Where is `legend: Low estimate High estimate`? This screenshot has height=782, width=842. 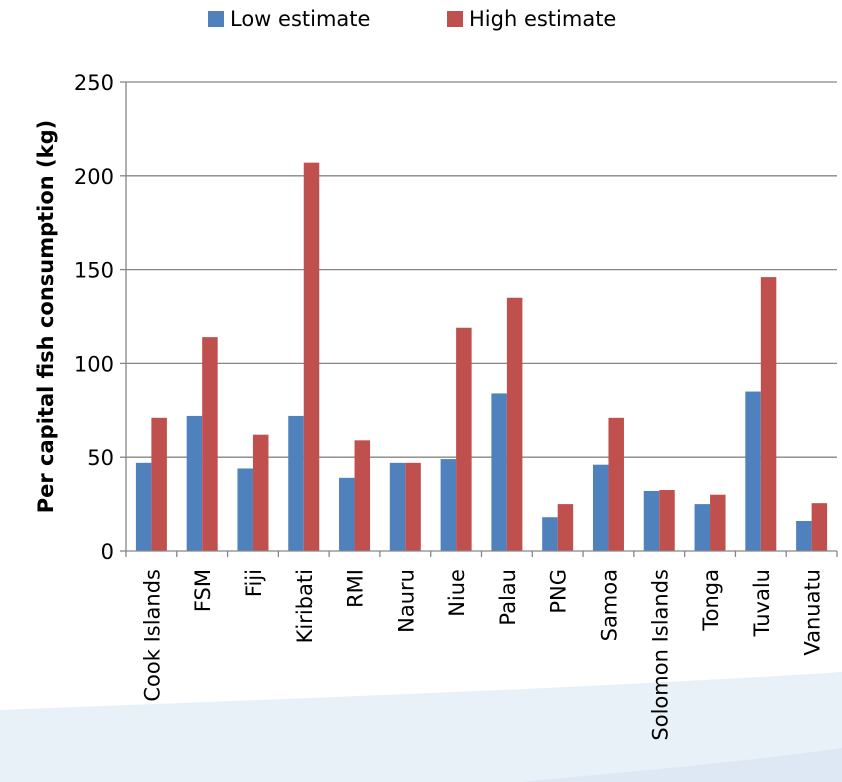 legend: Low estimate High estimate is located at coordinates (412, 19).